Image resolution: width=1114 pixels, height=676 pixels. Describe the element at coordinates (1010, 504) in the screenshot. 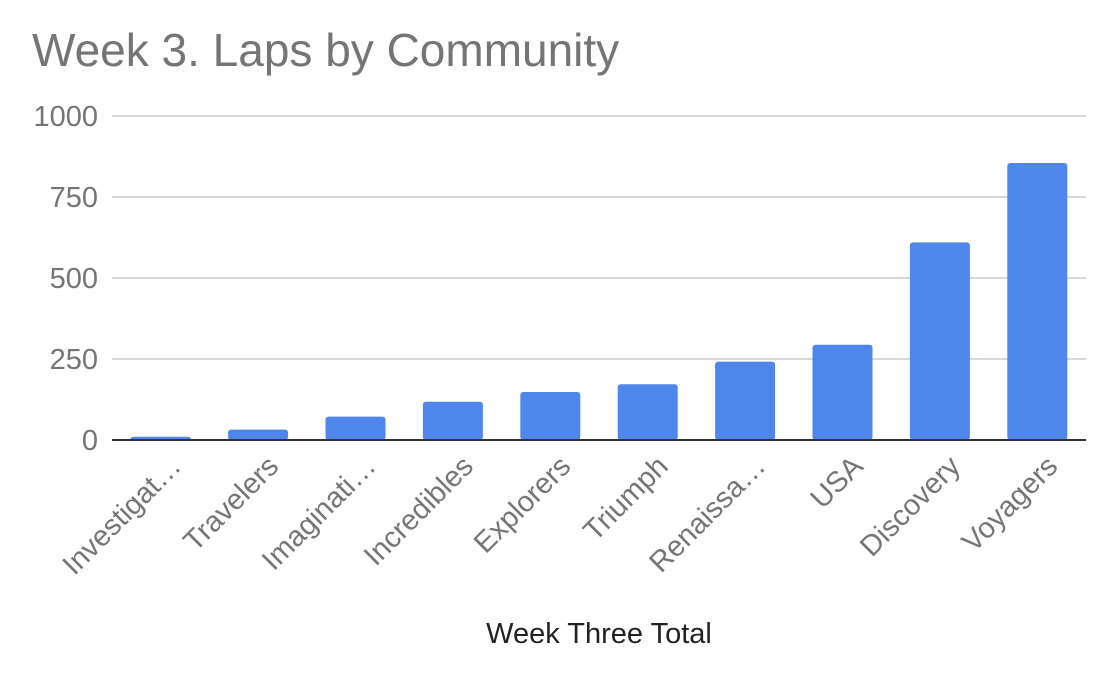

I see `x-tick-label: Voyagers` at that location.